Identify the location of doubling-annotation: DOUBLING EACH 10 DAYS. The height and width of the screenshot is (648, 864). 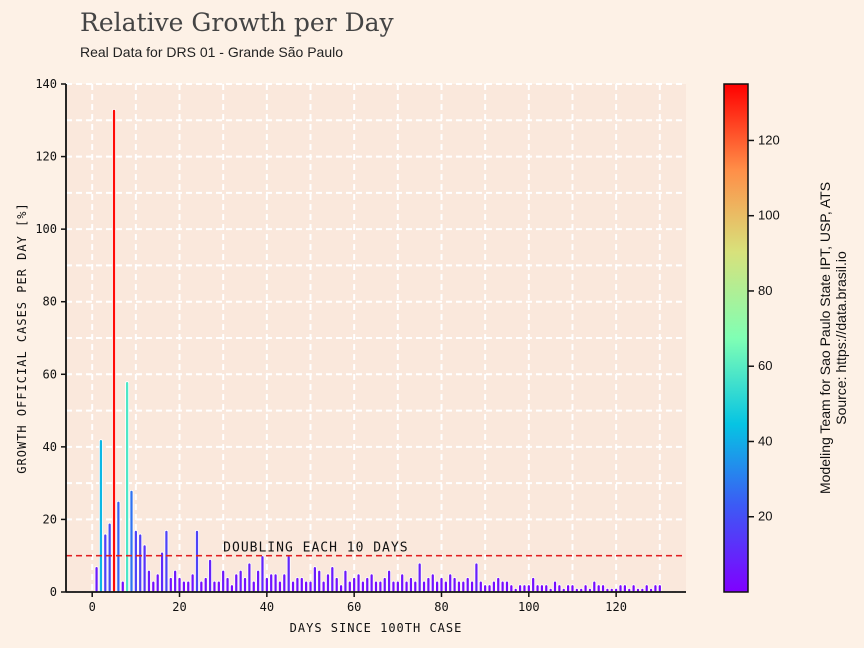
(315, 548).